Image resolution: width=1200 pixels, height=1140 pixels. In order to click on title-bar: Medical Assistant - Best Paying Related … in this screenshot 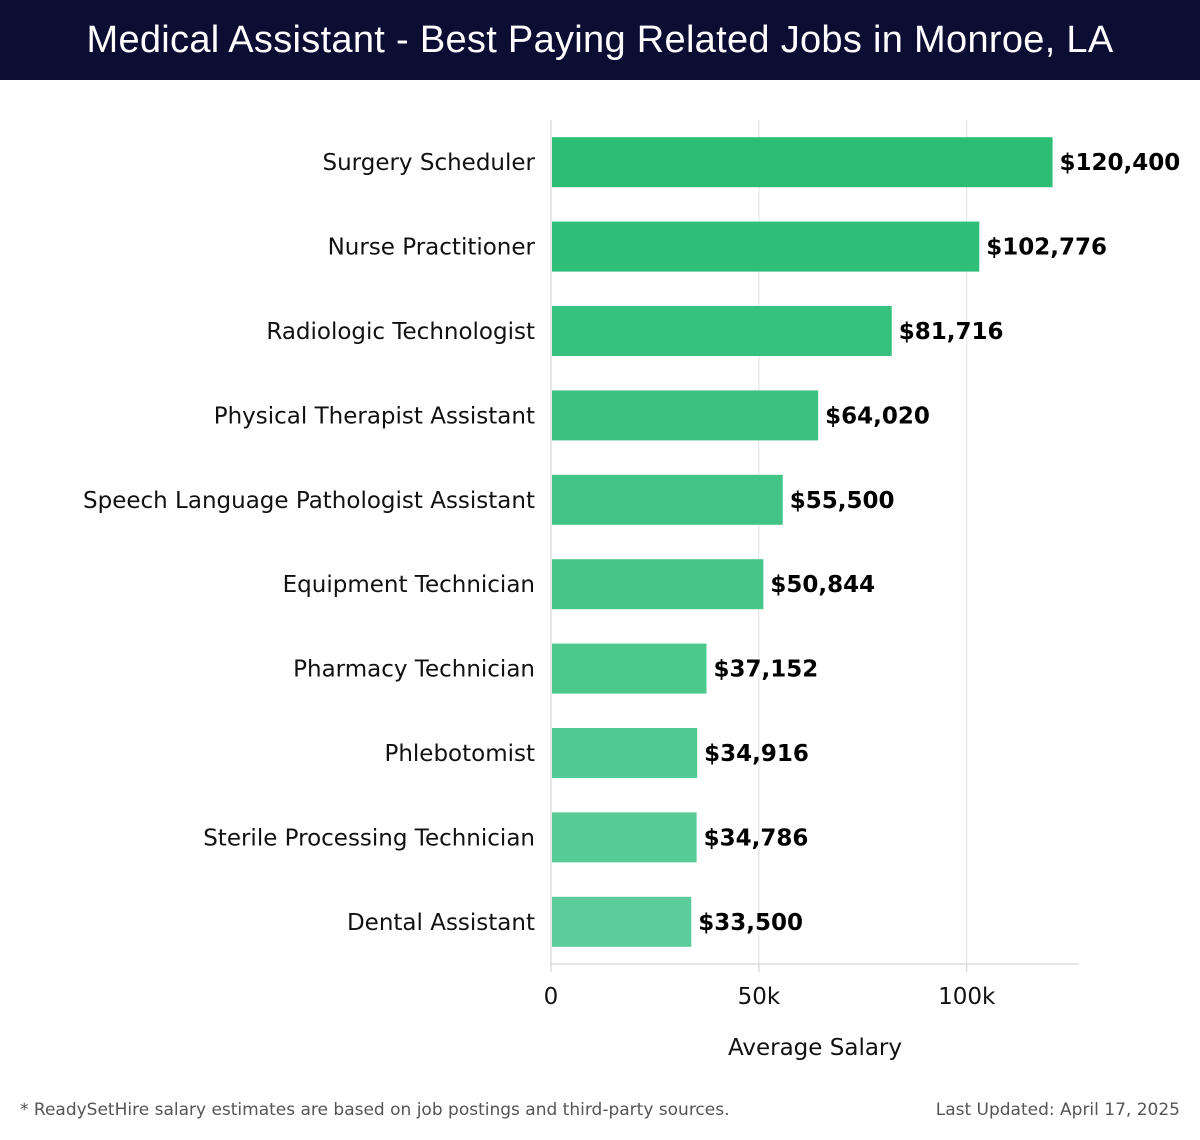, I will do `click(600, 40)`.